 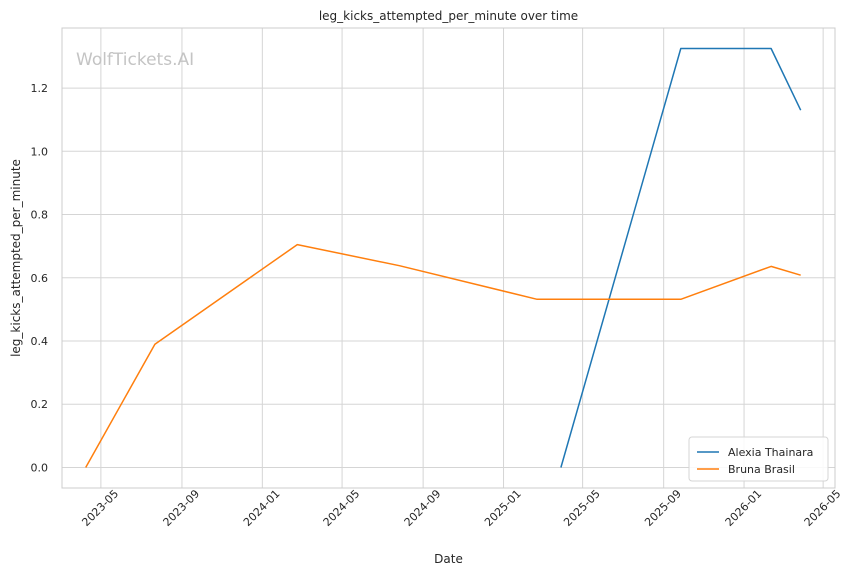 What do you see at coordinates (448, 16) in the screenshot?
I see `chart-title: leg_kicks_attempted_per_minute over time` at bounding box center [448, 16].